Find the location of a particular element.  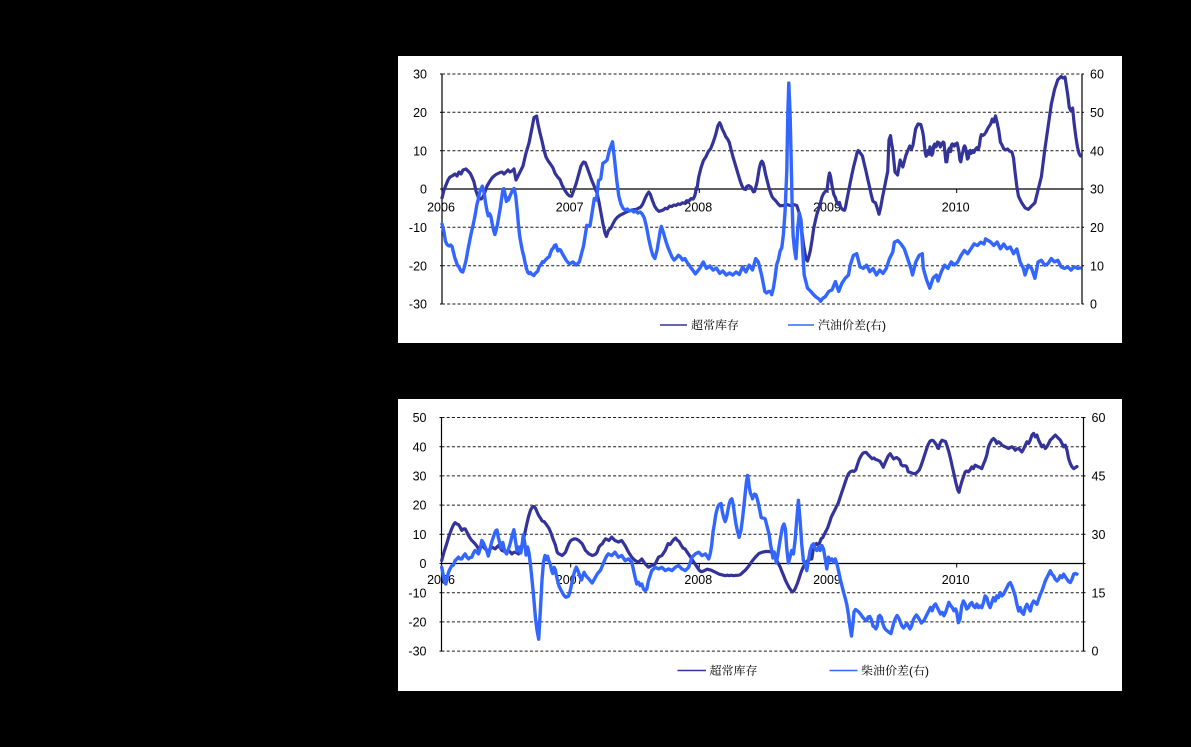

svg-text: 2009 is located at coordinates (827, 580).